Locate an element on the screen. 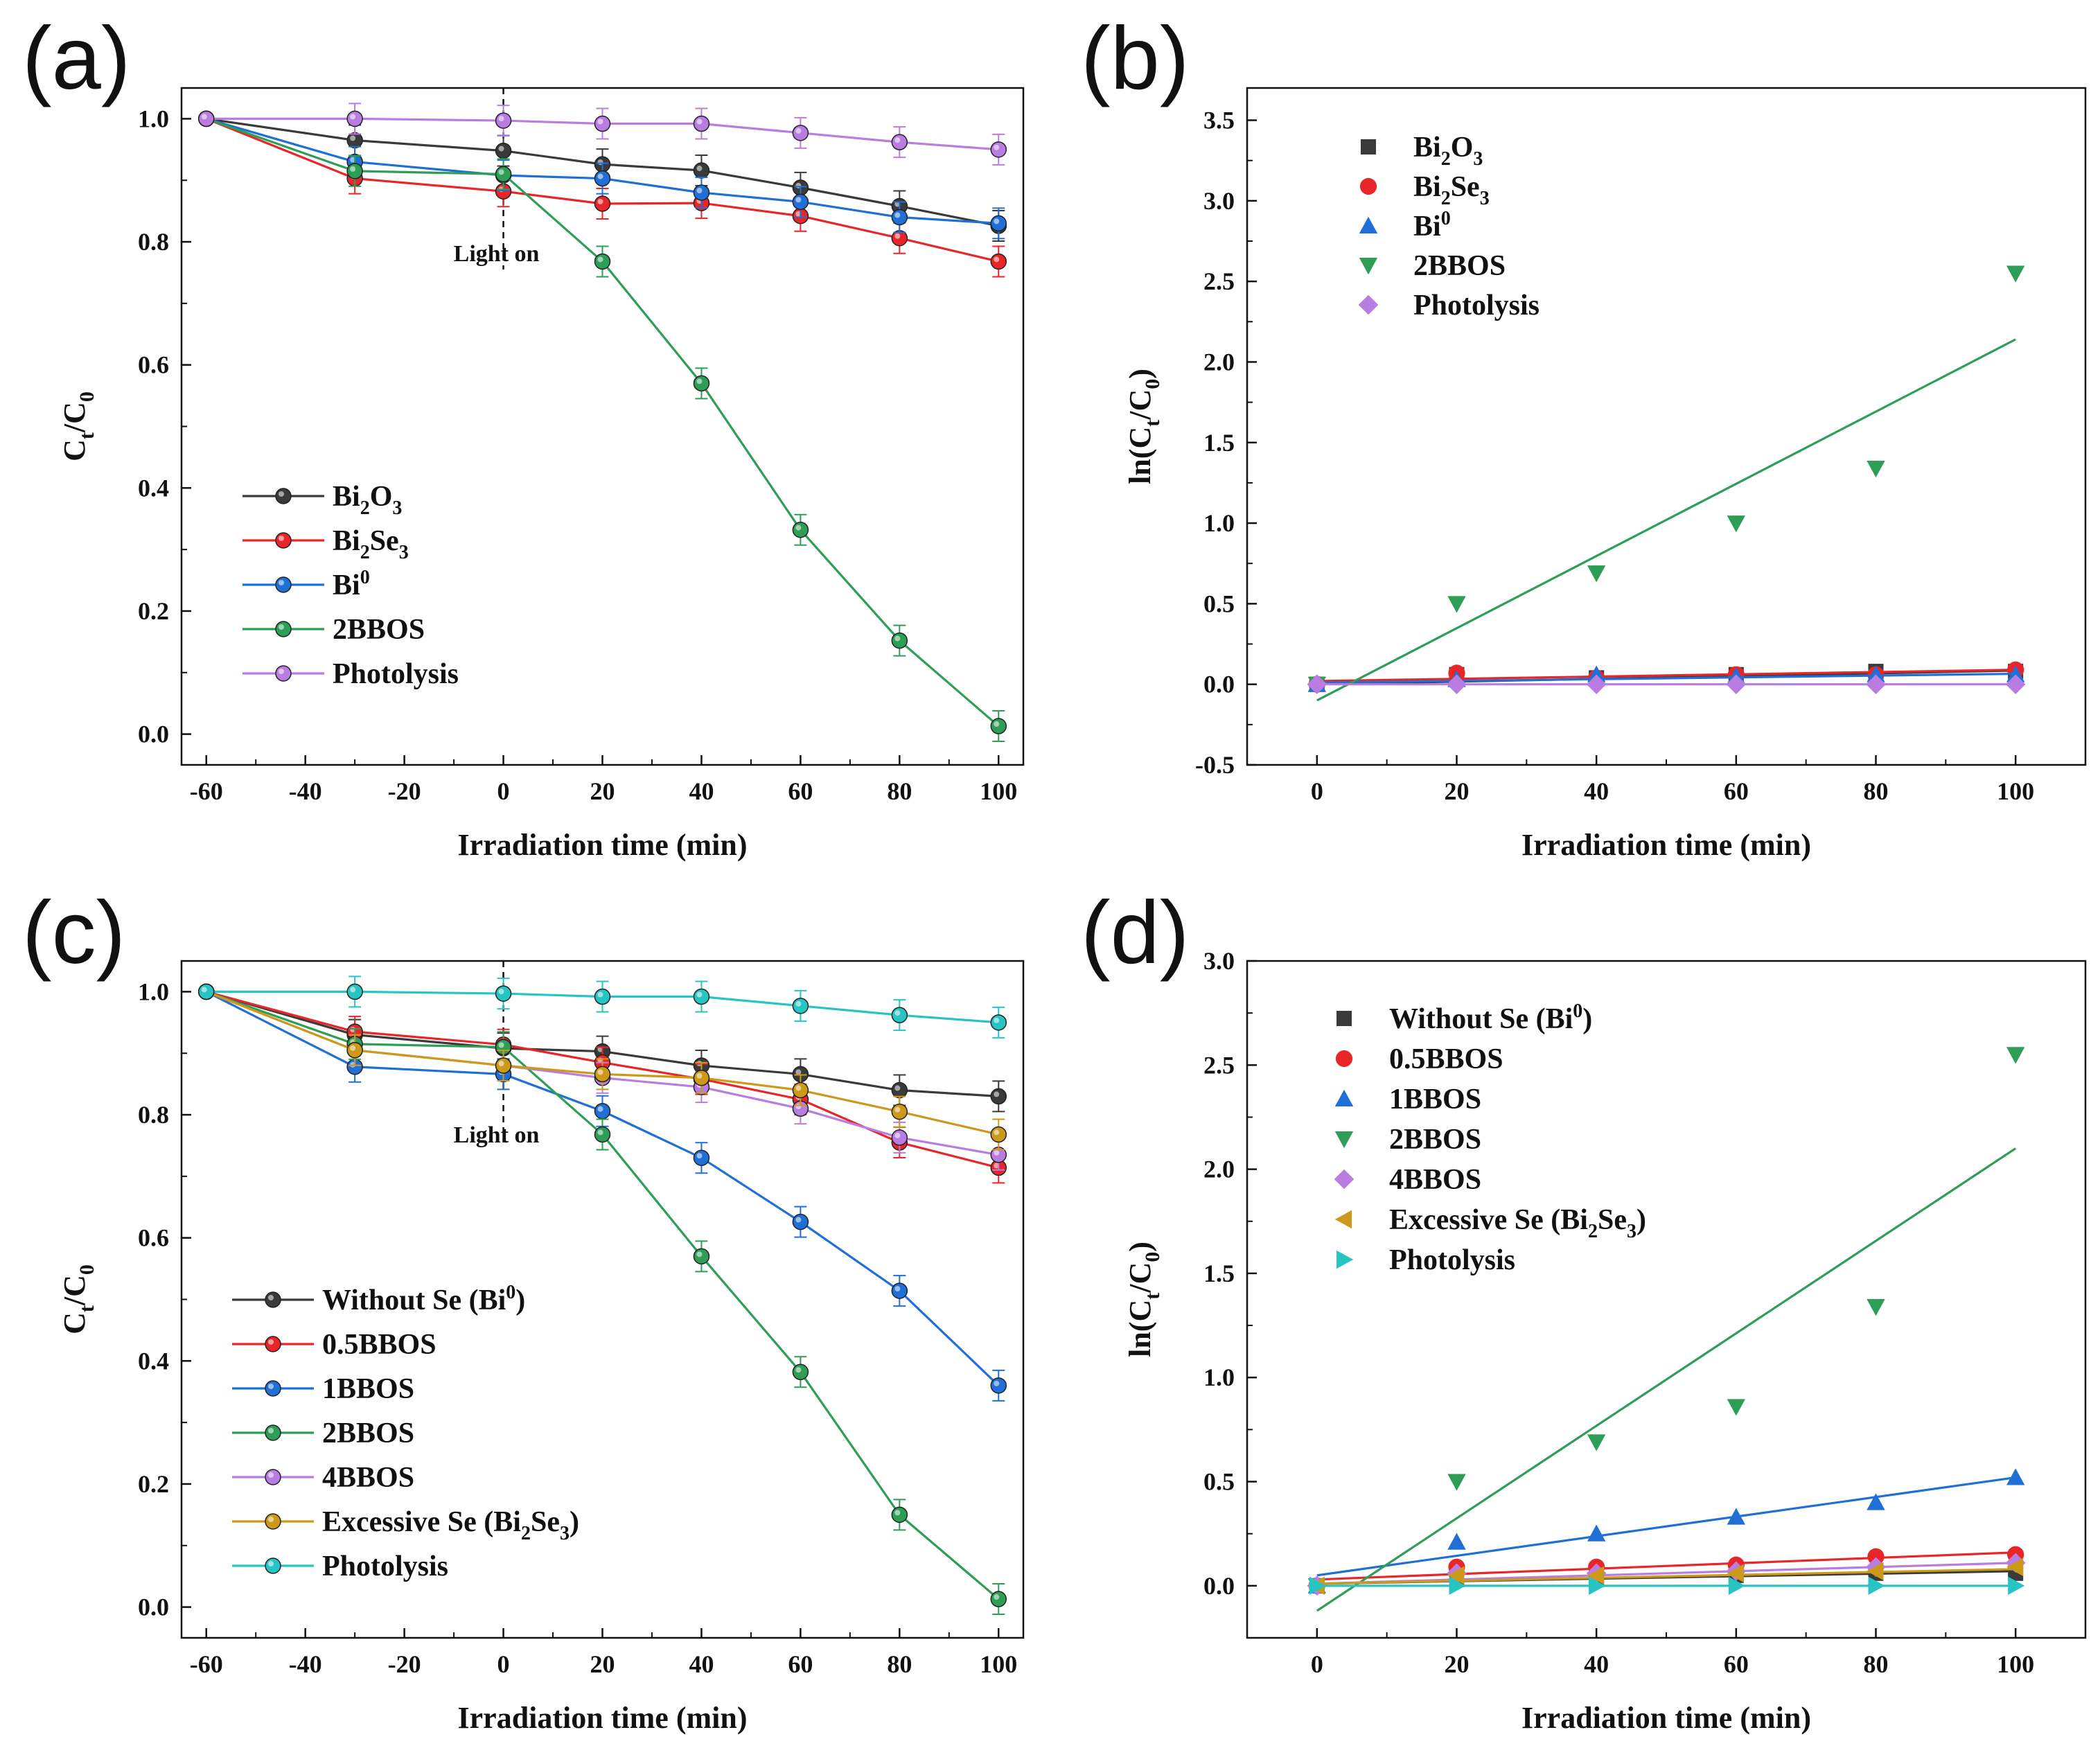 Image resolution: width=2100 pixels, height=1757 pixels. y-tick-label: 3.0 is located at coordinates (1219, 961).